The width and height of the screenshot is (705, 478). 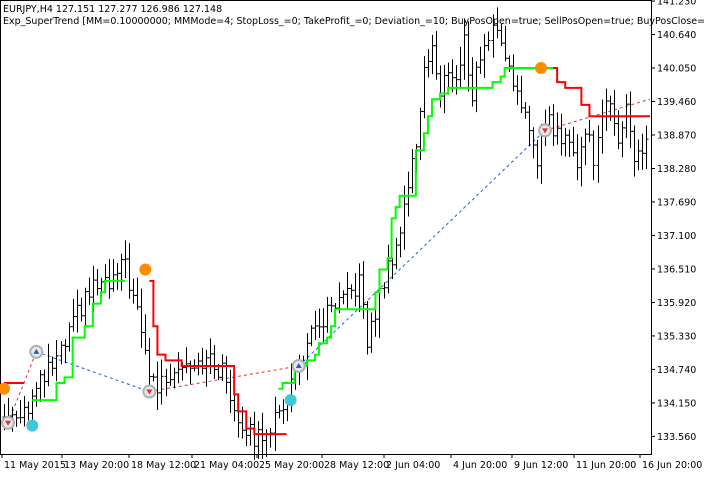 What do you see at coordinates (163, 465) in the screenshot?
I see `x-tick-label: 18 May 12:00` at bounding box center [163, 465].